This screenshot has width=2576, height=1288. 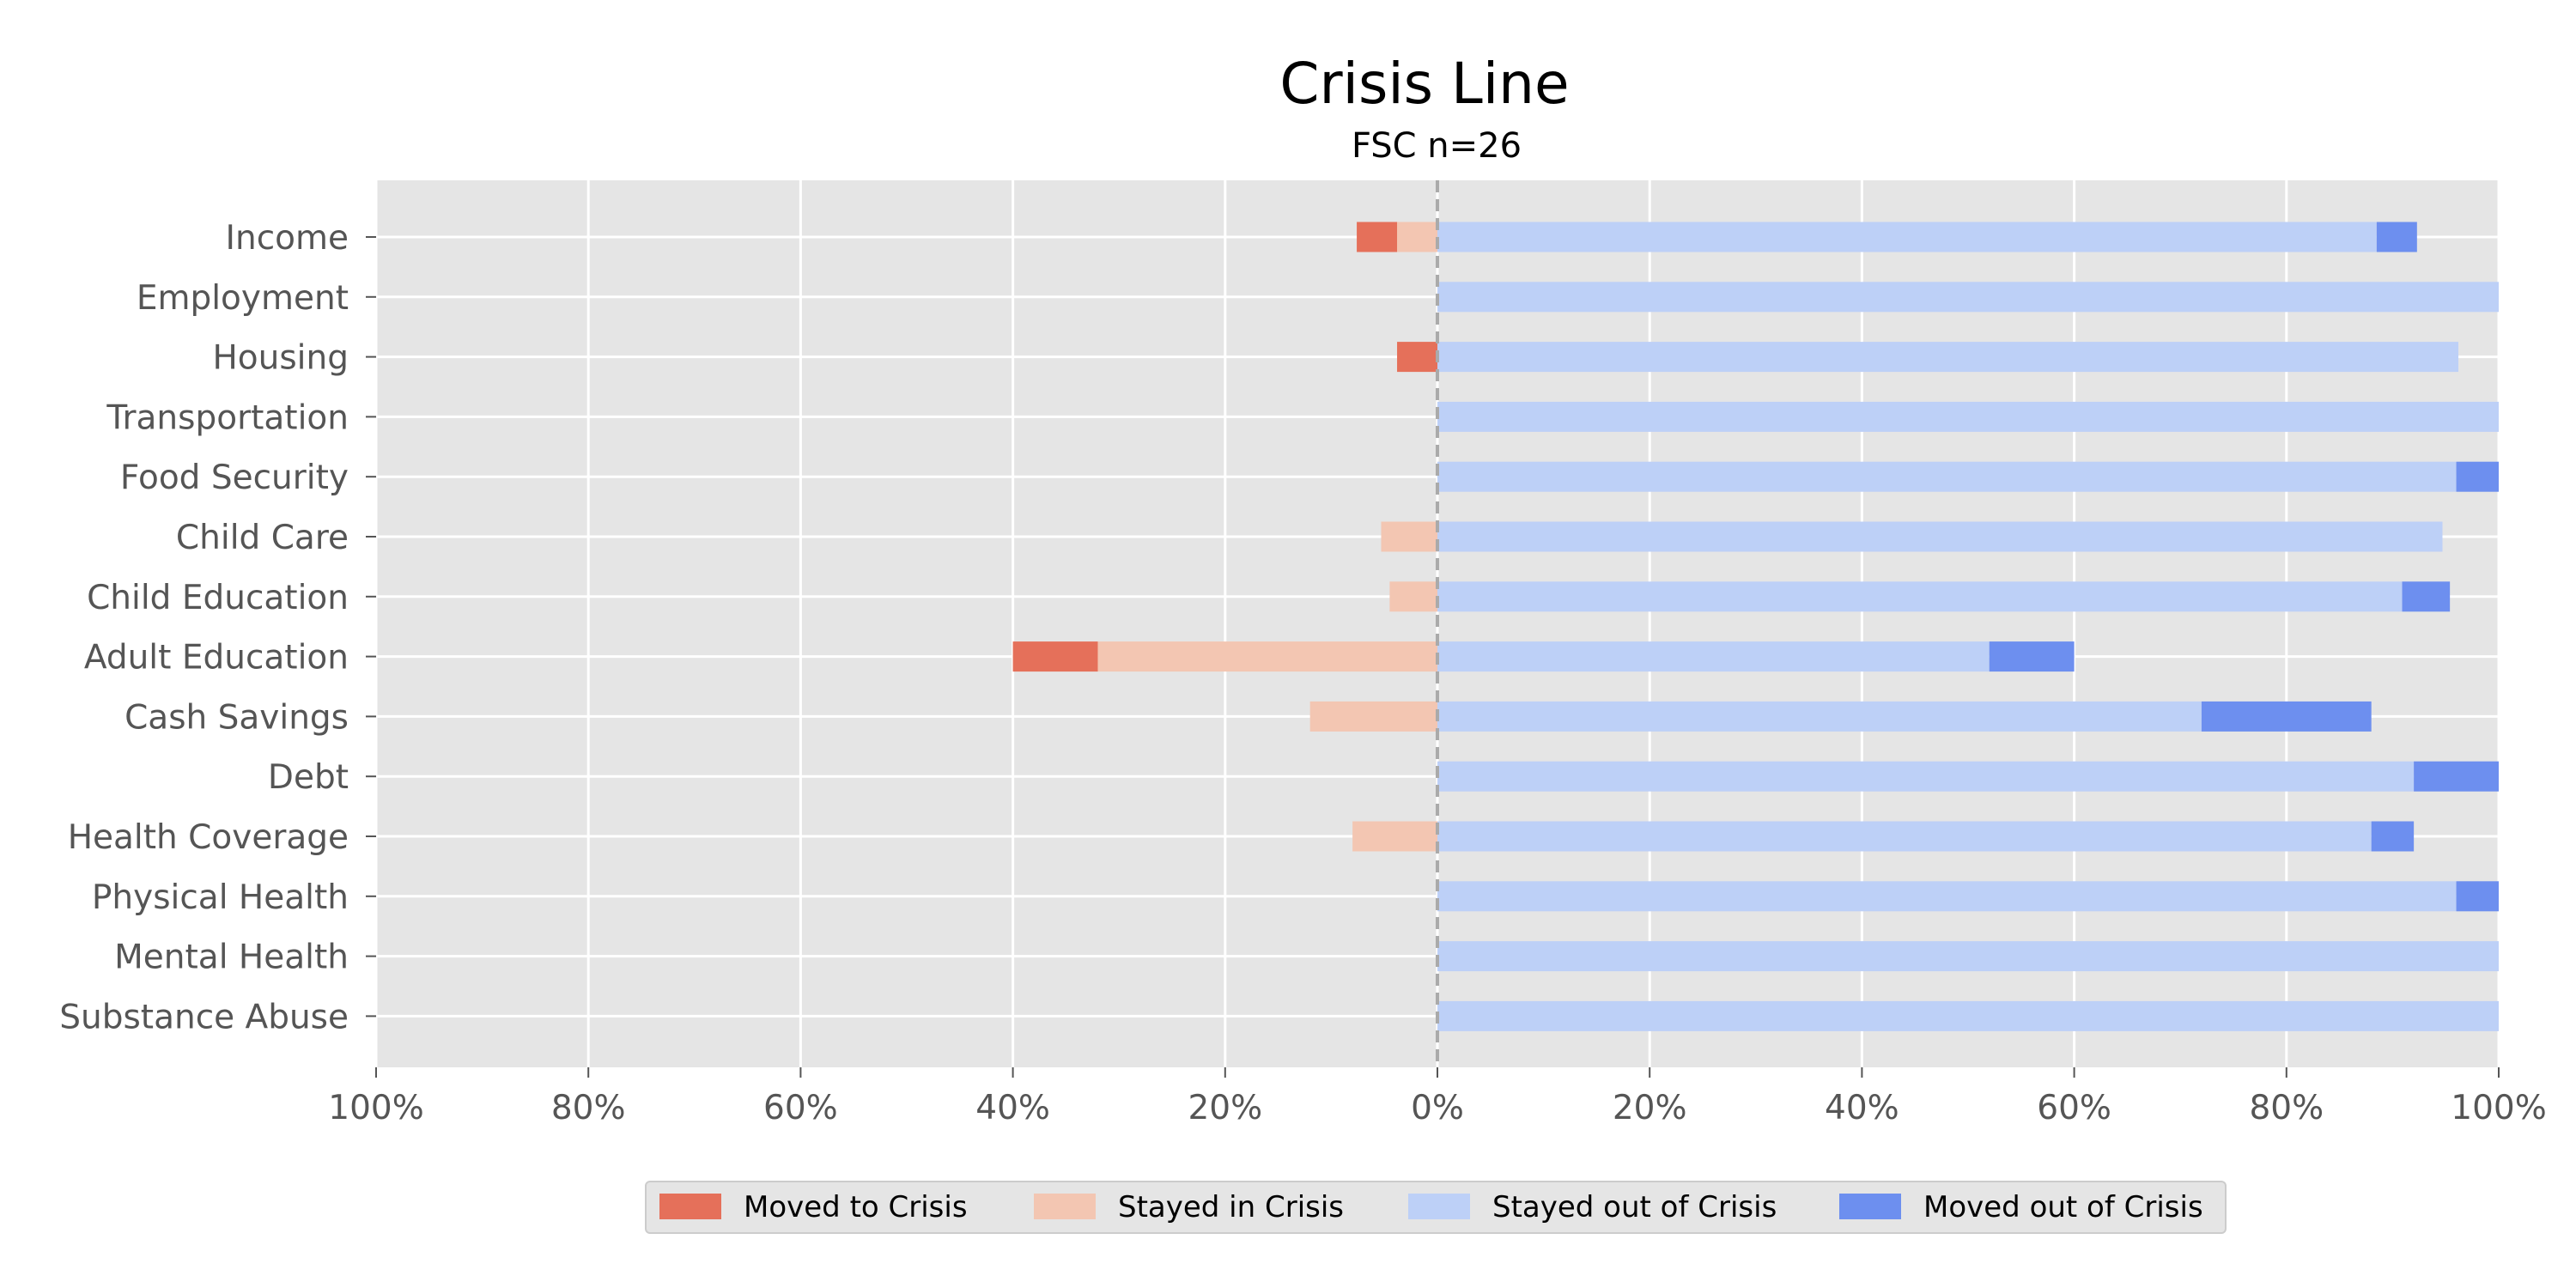 What do you see at coordinates (1231, 1207) in the screenshot?
I see `legend-label-stayed-in-crisis: Stayed in Crisis` at bounding box center [1231, 1207].